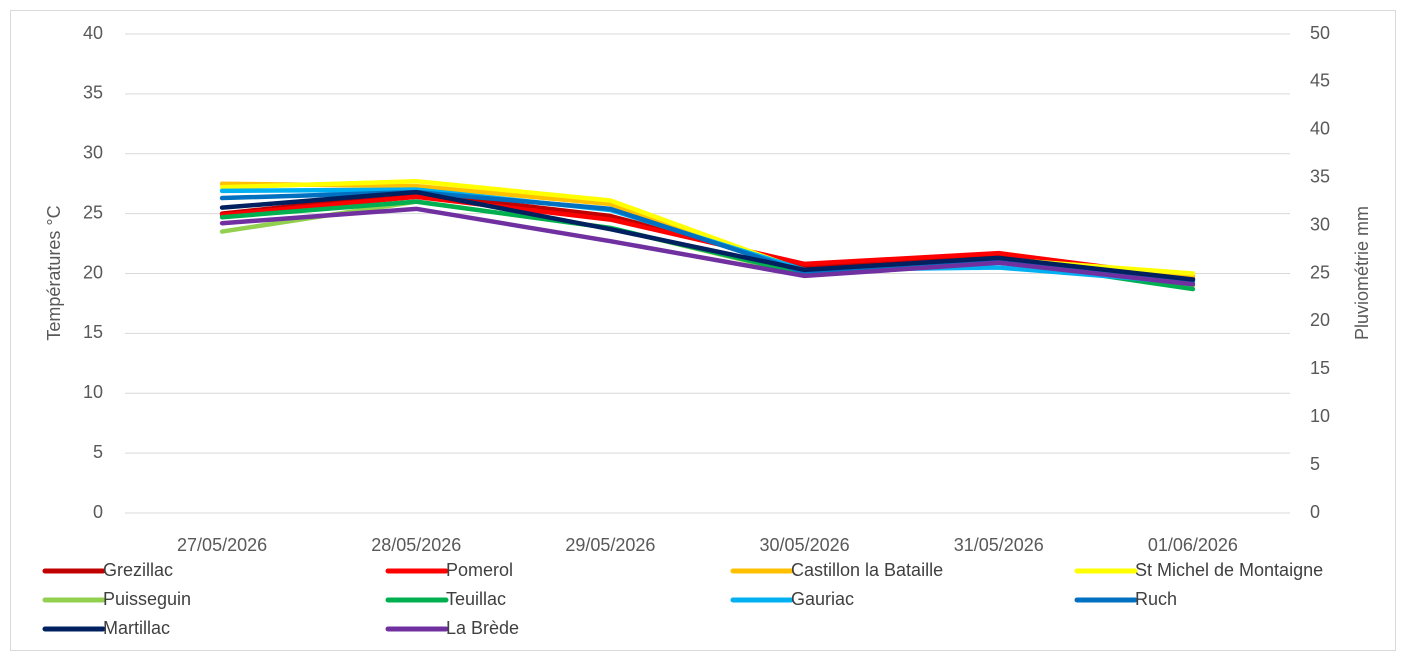 The width and height of the screenshot is (1402, 655). What do you see at coordinates (147, 599) in the screenshot?
I see `legend-label: Puisseguin` at bounding box center [147, 599].